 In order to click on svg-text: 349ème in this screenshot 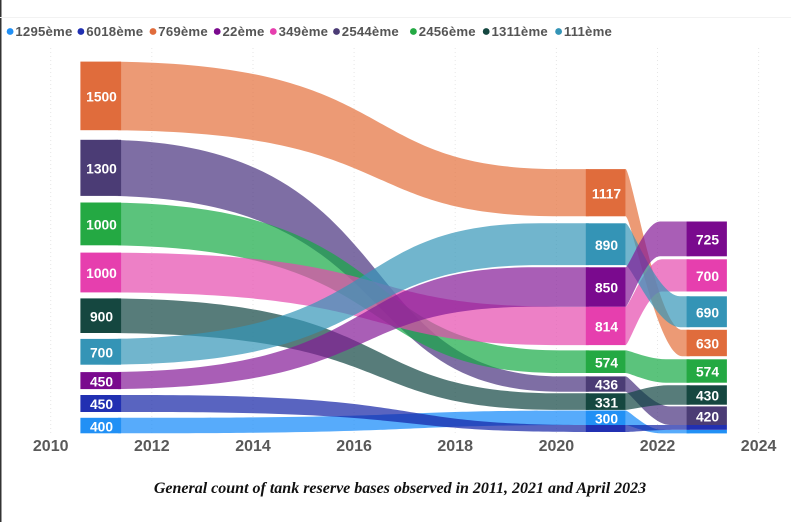, I will do `click(304, 31)`.